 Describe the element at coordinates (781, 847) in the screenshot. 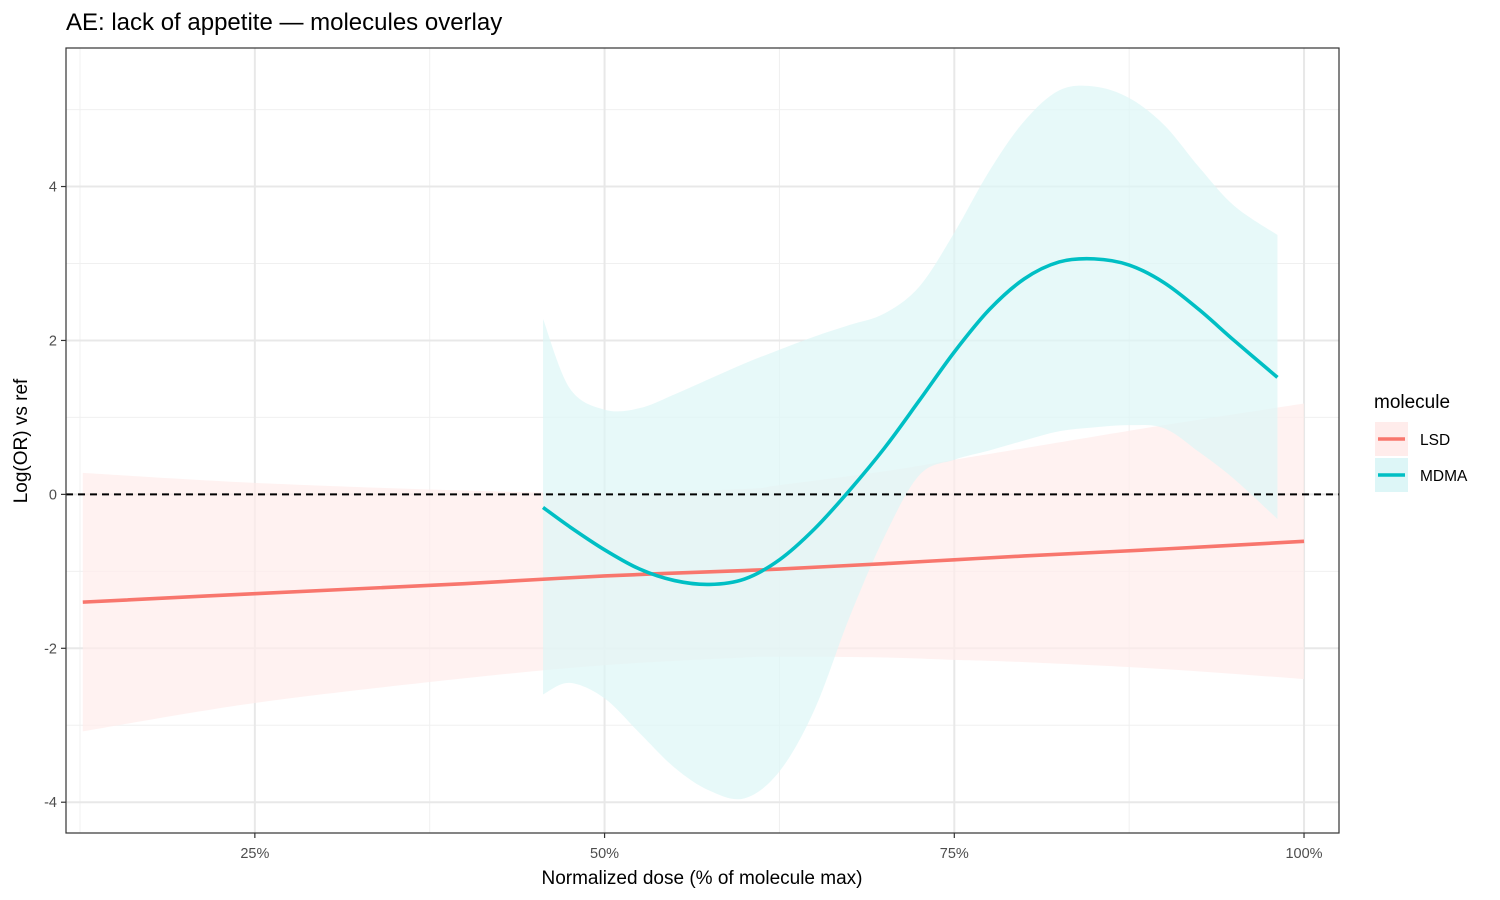

I see `x-axis-ticks: 25% 50% 75% 100%` at that location.